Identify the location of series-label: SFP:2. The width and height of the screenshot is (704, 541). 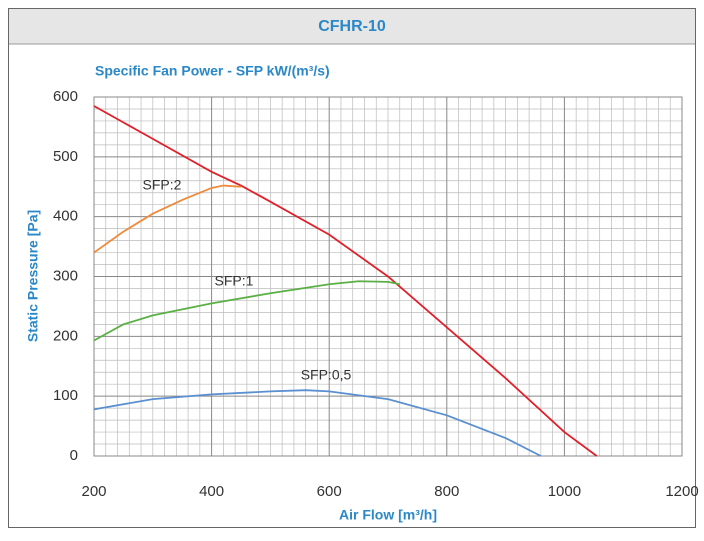
(162, 185).